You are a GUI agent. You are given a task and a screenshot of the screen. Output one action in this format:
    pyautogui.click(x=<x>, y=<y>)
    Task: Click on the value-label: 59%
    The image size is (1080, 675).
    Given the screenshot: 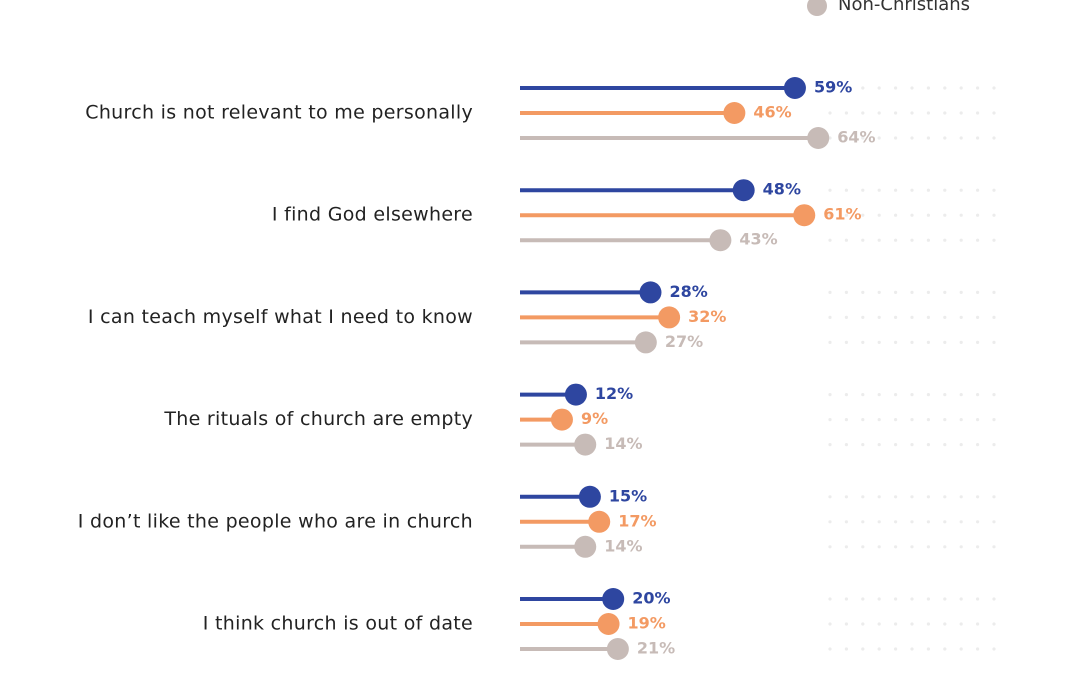 What is the action you would take?
    pyautogui.click(x=833, y=87)
    